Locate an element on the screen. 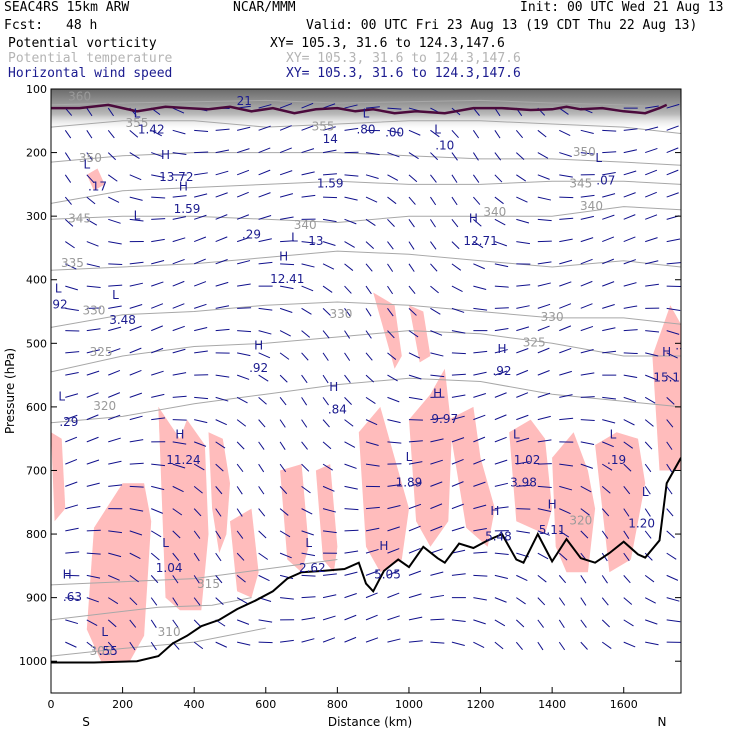 Image resolution: width=740 pixels, height=740 pixels. extremum-label: 13.72 is located at coordinates (176, 177).